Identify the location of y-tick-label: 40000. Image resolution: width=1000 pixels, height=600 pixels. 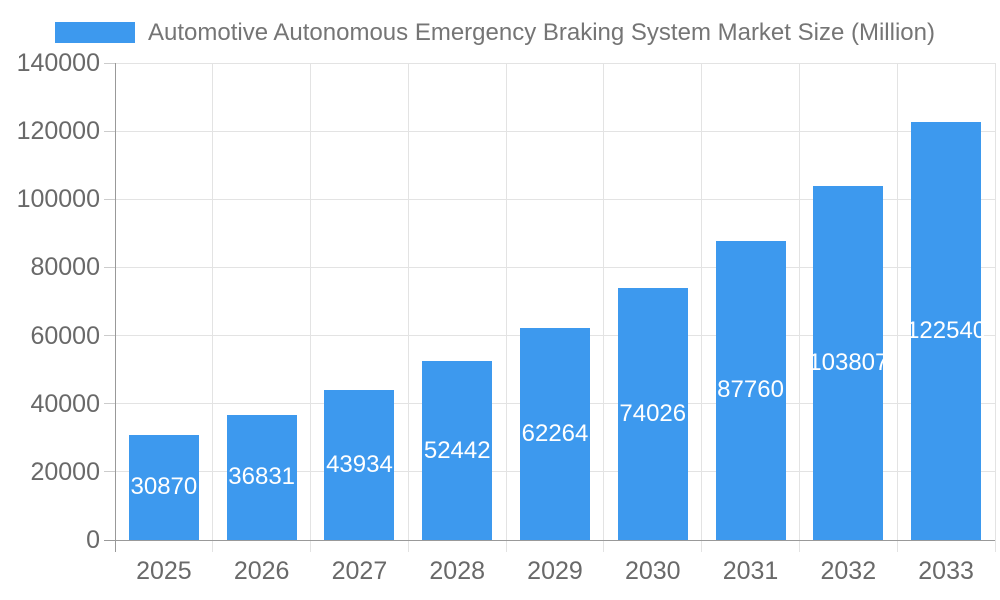
(65, 403).